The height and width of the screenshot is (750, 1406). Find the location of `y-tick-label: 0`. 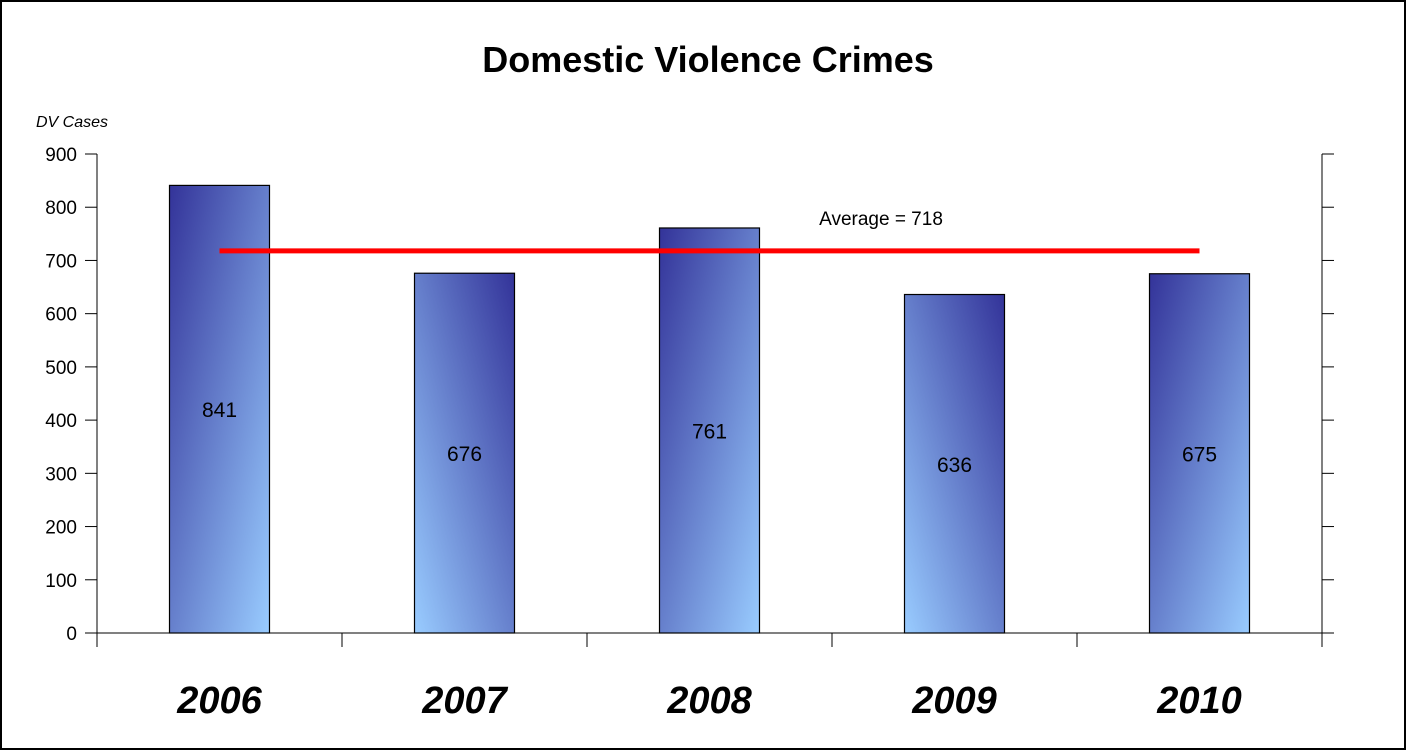

y-tick-label: 0 is located at coordinates (71, 634).